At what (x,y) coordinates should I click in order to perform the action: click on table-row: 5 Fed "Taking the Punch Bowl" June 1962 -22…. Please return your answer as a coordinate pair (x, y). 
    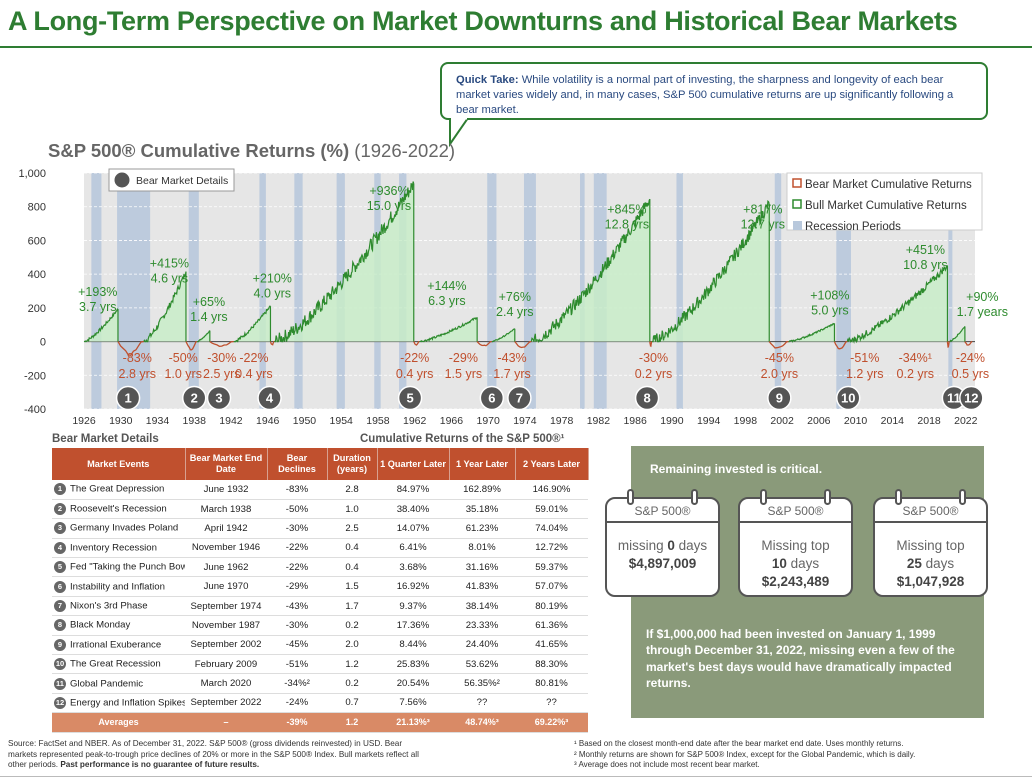
    Looking at the image, I should click on (320, 567).